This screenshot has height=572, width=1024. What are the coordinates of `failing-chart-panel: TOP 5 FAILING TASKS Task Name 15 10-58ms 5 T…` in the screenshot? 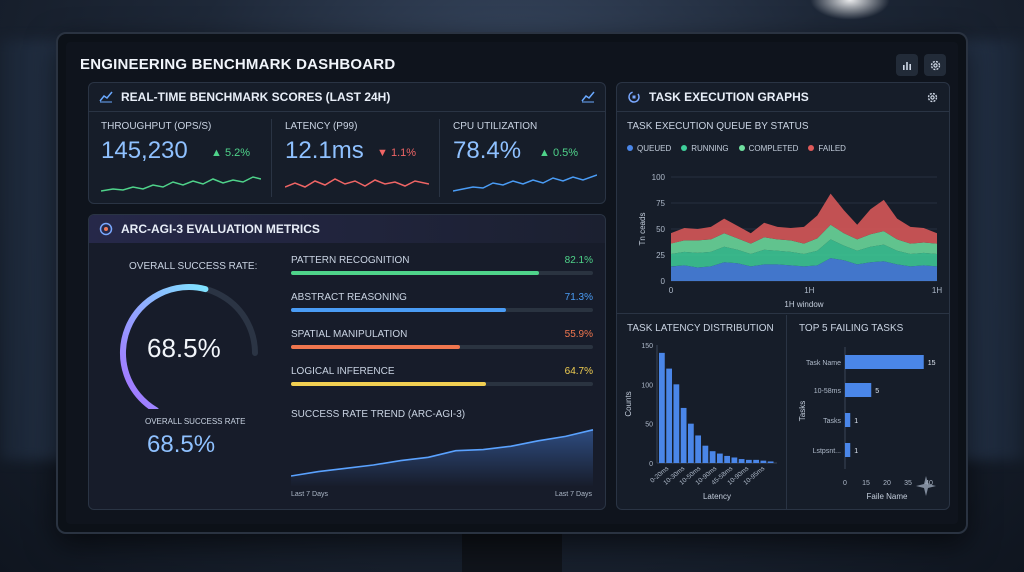 It's located at (869, 412).